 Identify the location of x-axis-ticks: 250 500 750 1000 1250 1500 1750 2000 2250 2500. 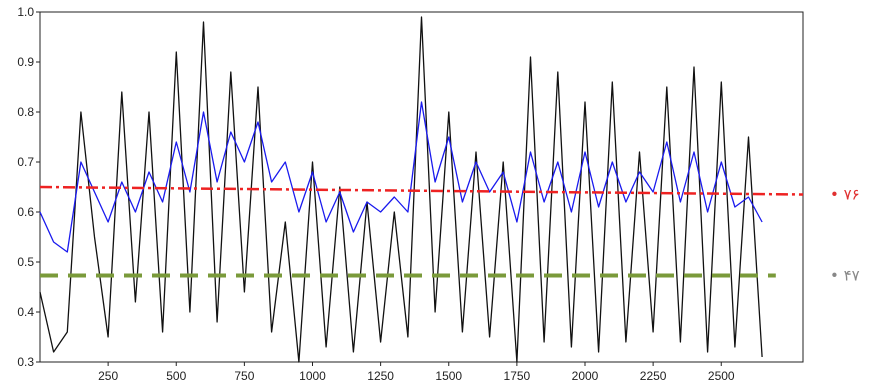
(416, 372).